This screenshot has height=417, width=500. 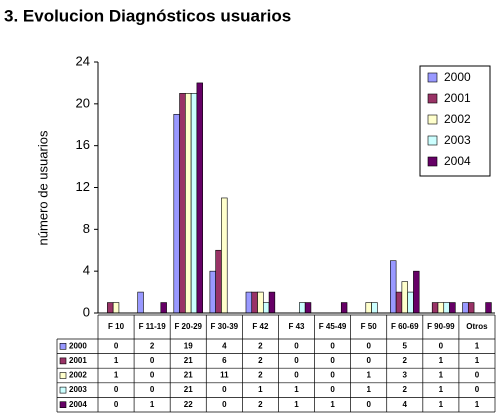 I want to click on table-value: 22, so click(x=188, y=404).